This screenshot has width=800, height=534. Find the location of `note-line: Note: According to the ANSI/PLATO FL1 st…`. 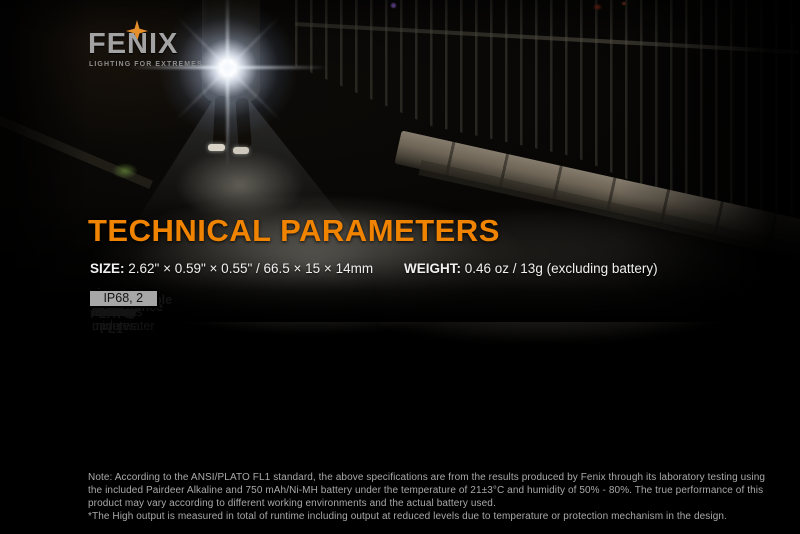

note-line: Note: According to the ANSI/PLATO FL1 st… is located at coordinates (427, 477).